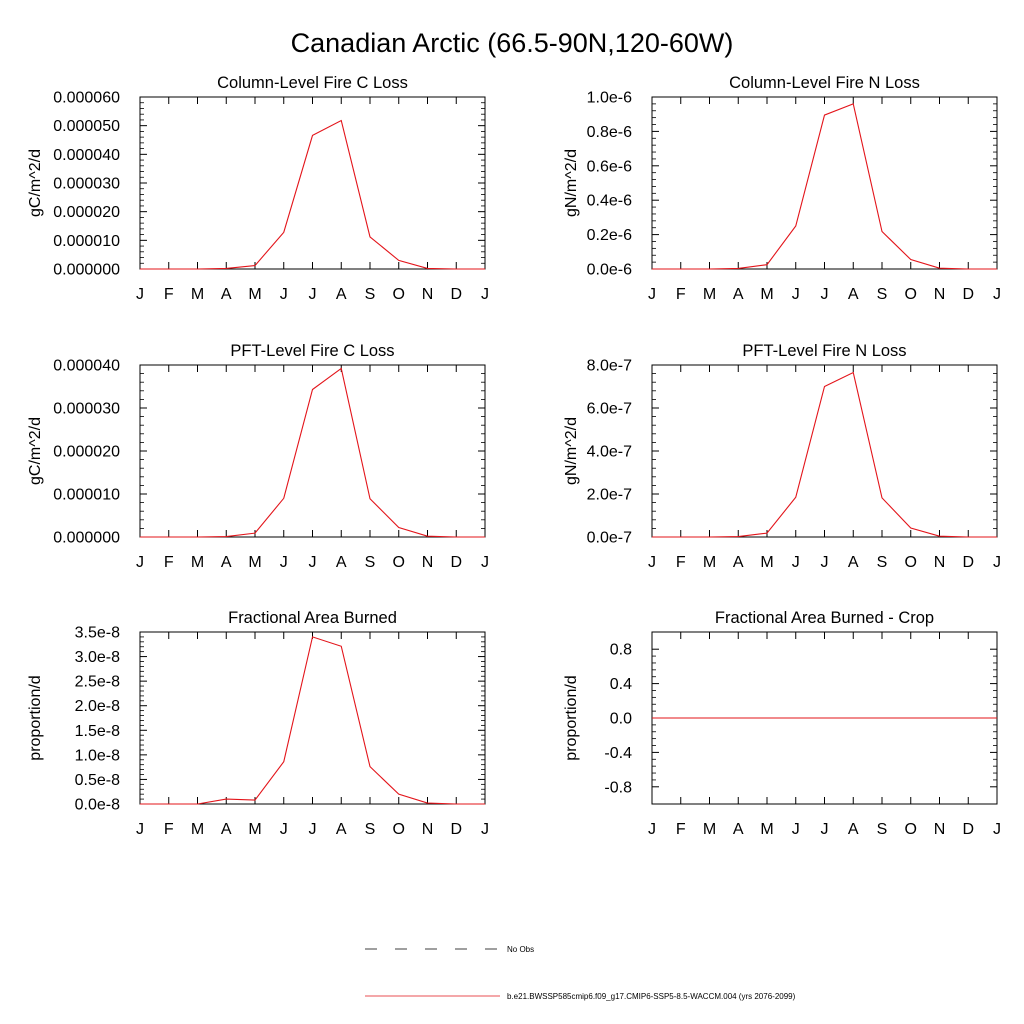 The height and width of the screenshot is (1024, 1024). I want to click on y-tick-label: 1.0e-6, so click(609, 98).